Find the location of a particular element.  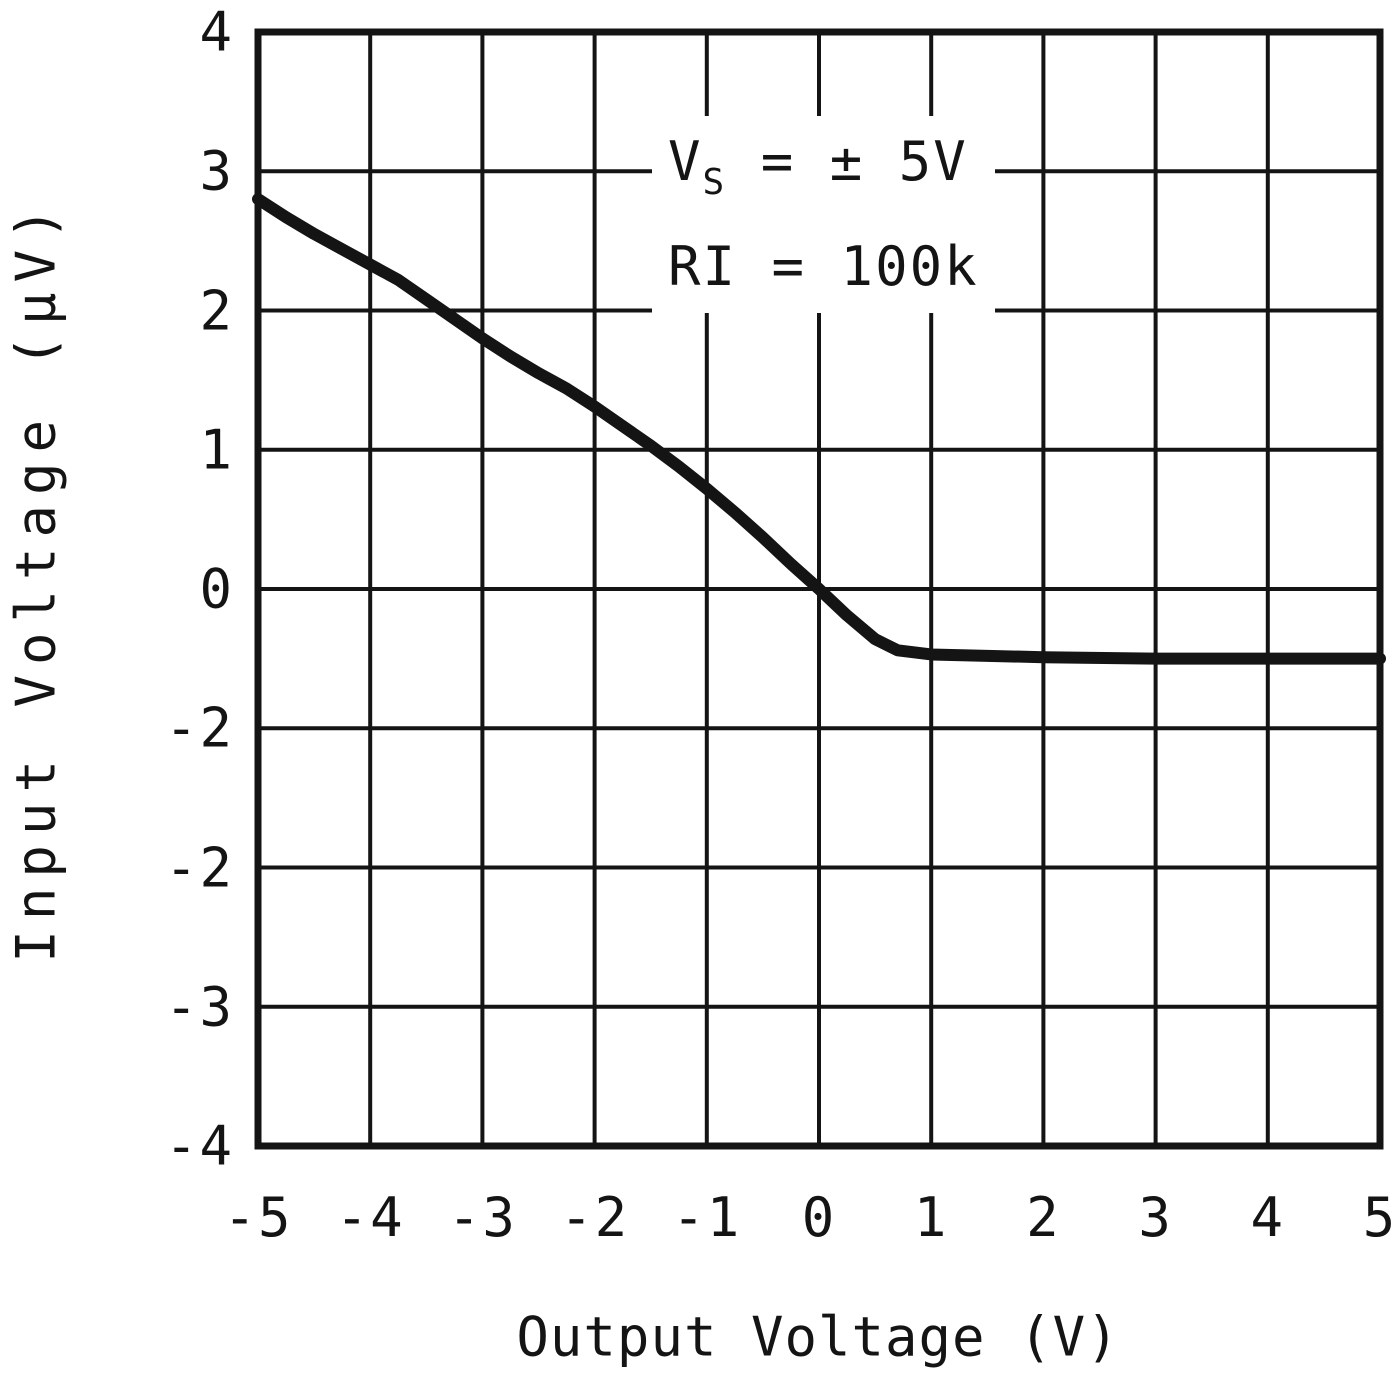

y-tick-label: 1 is located at coordinates (216, 450).